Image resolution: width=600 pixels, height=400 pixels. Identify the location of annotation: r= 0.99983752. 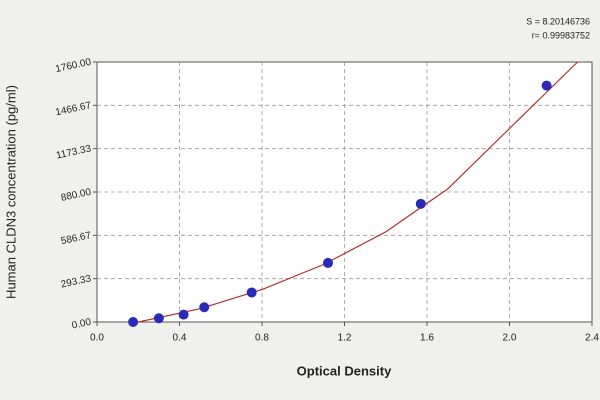
(561, 35).